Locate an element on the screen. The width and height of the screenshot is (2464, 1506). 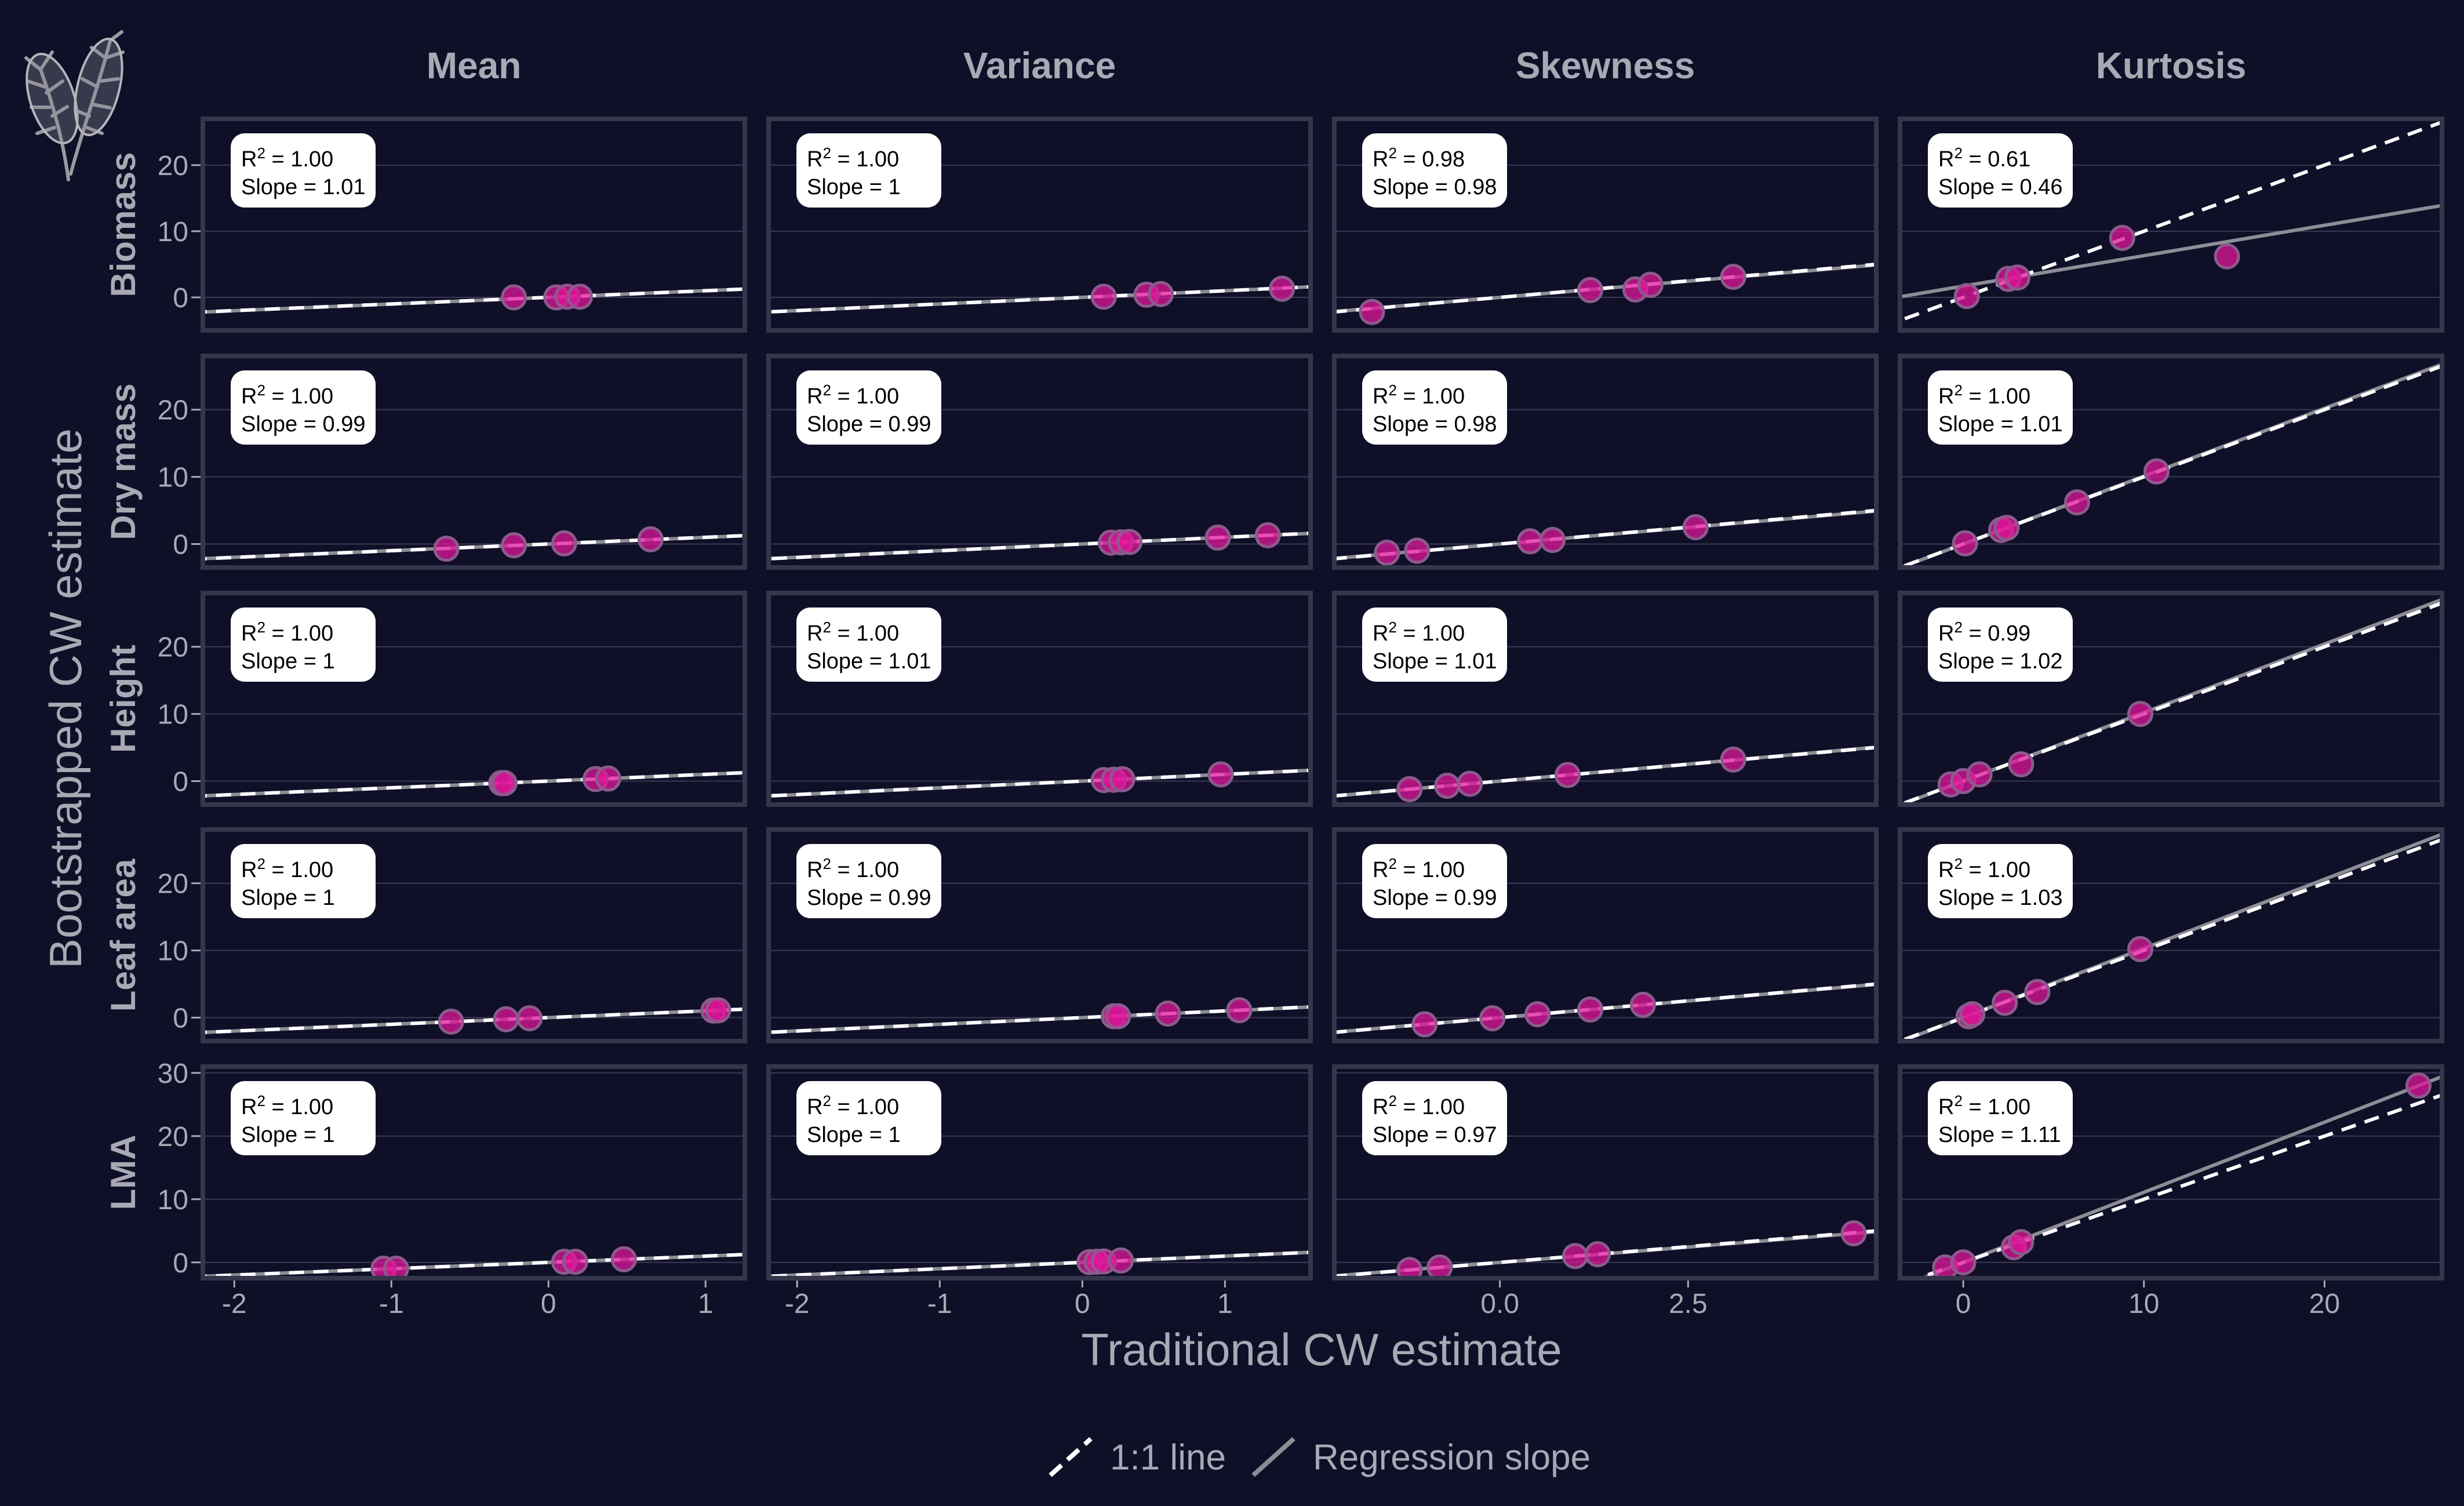
panel-leaf-area-skewness: R2 = 1.00 Slope = 0.99 is located at coordinates (1605, 935).